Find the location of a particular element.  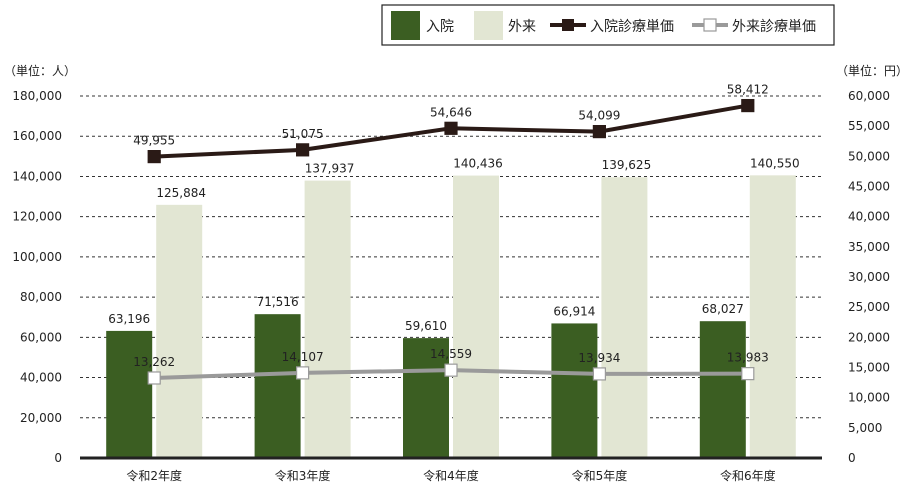

left-tick-label: 0 is located at coordinates (58, 458).